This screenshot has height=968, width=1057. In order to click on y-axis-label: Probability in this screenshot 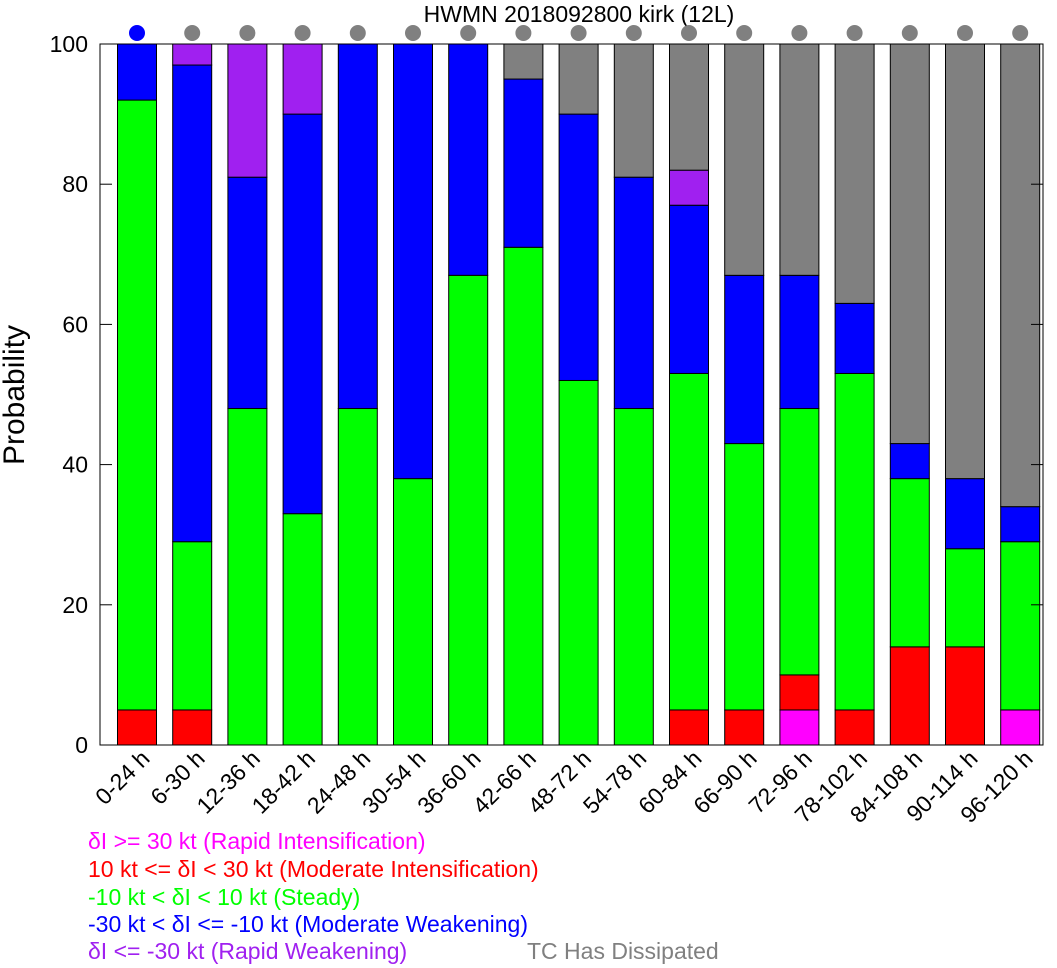, I will do `click(15, 395)`.